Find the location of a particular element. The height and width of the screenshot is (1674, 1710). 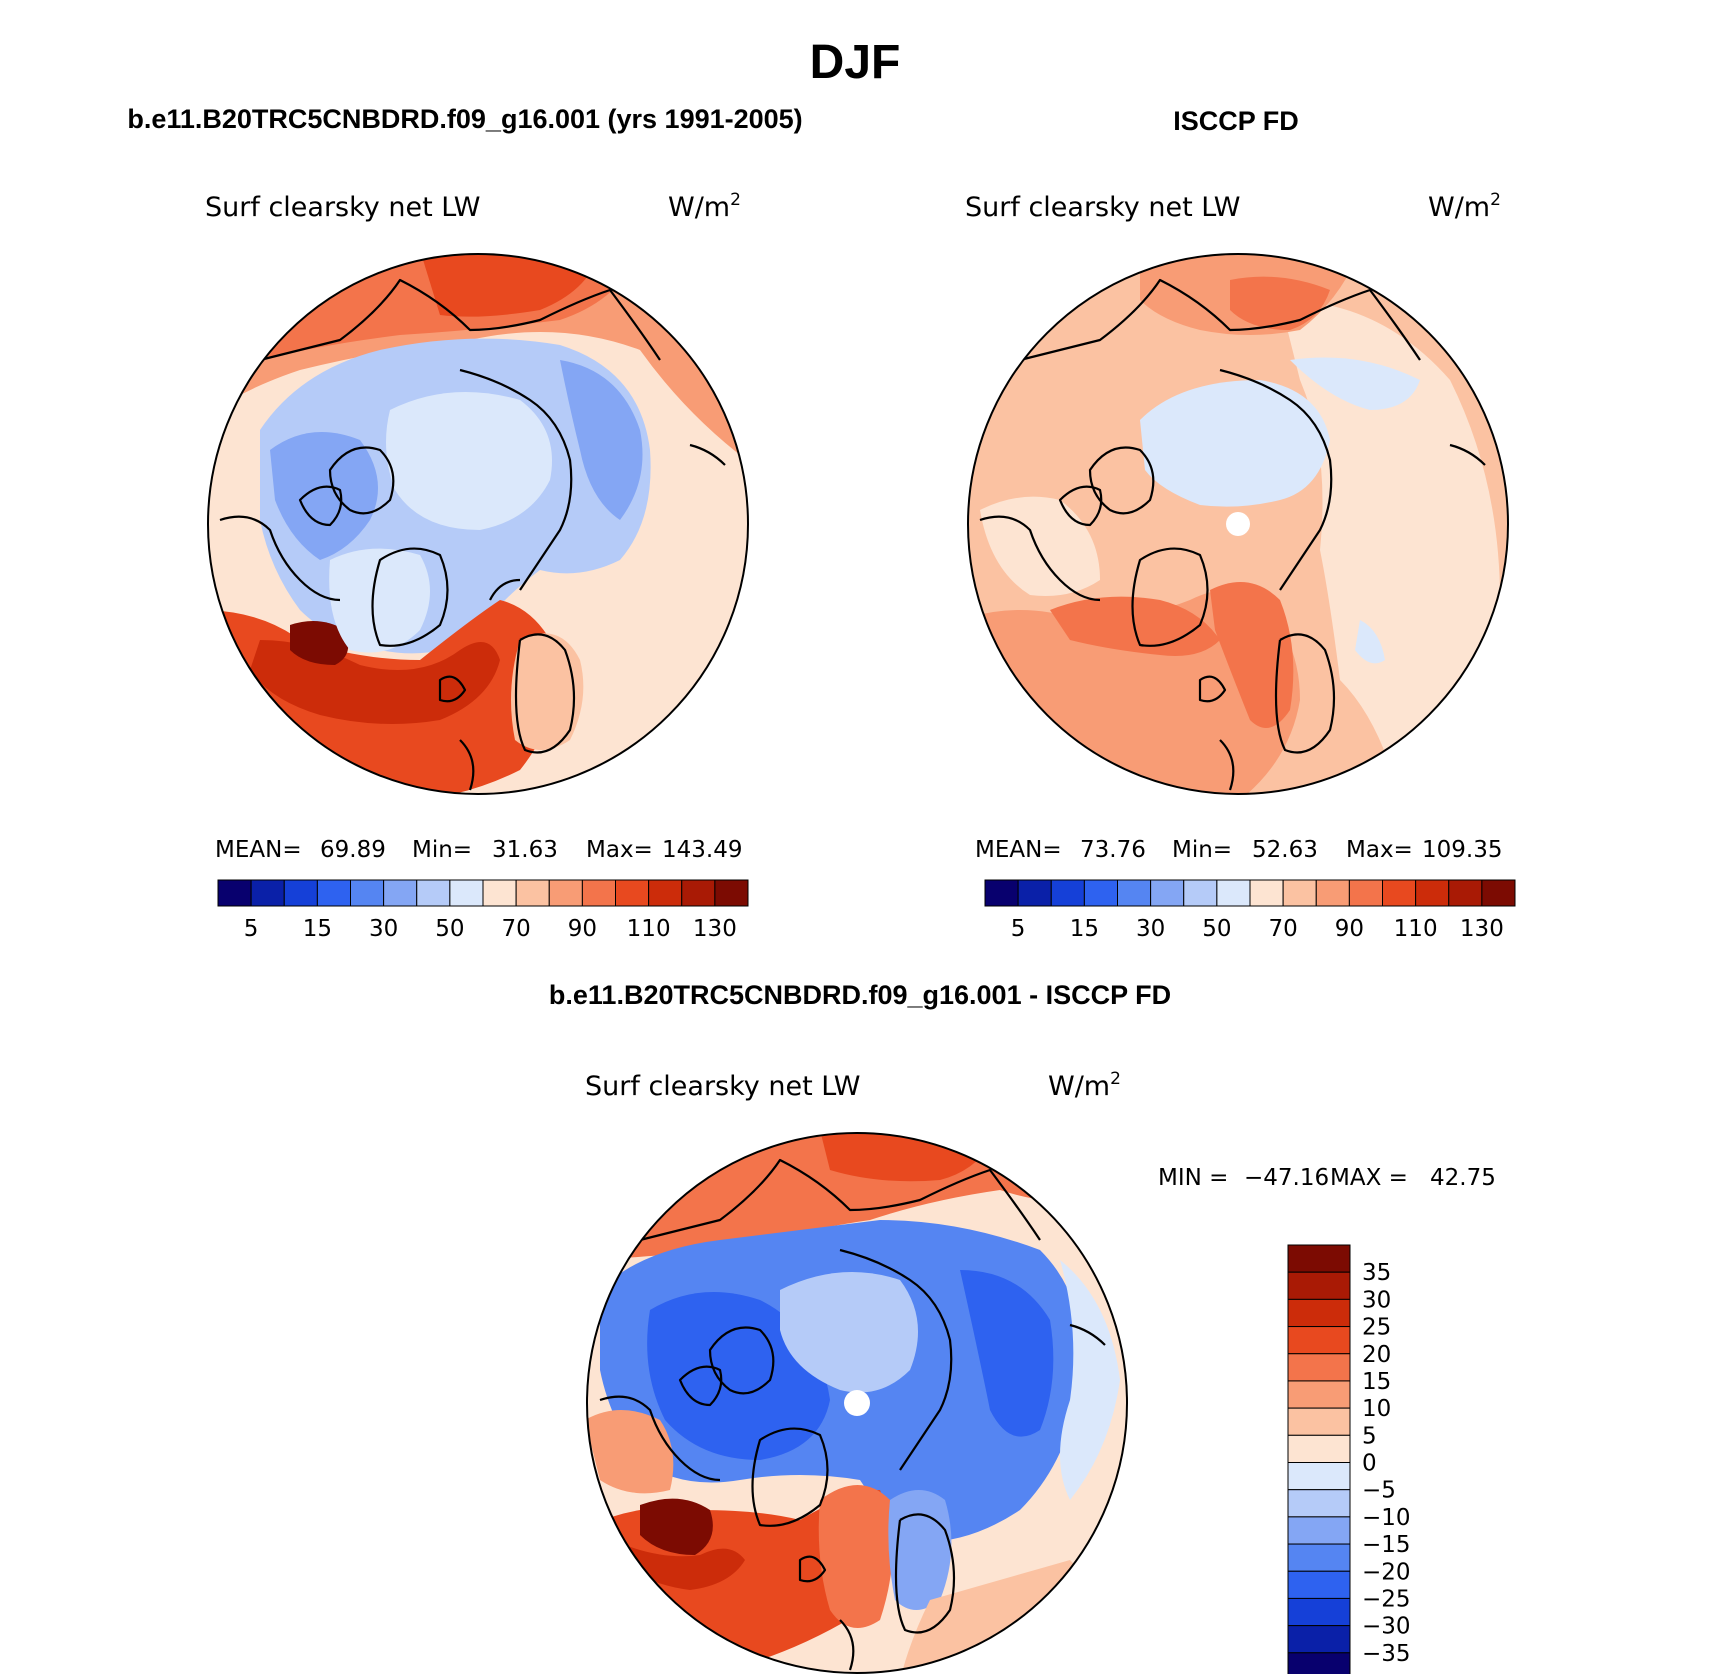

canada-warm-region is located at coordinates (630, 1452).